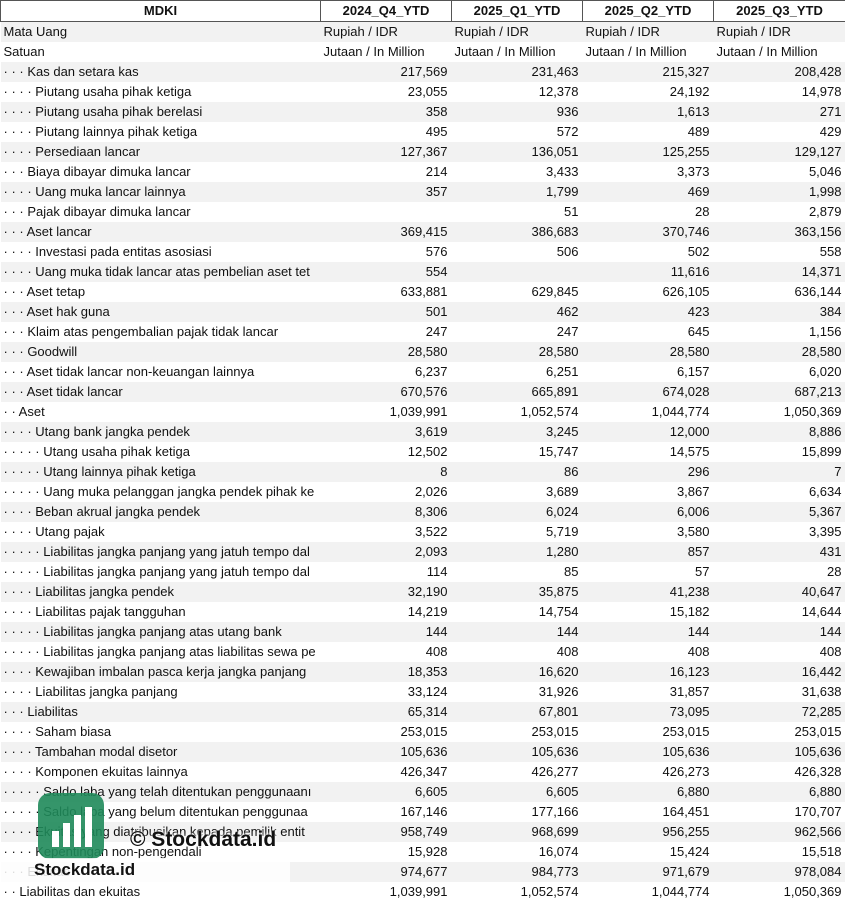 The width and height of the screenshot is (845, 901). What do you see at coordinates (54, 531) in the screenshot?
I see `row-label: · · · · Utang pajak` at bounding box center [54, 531].